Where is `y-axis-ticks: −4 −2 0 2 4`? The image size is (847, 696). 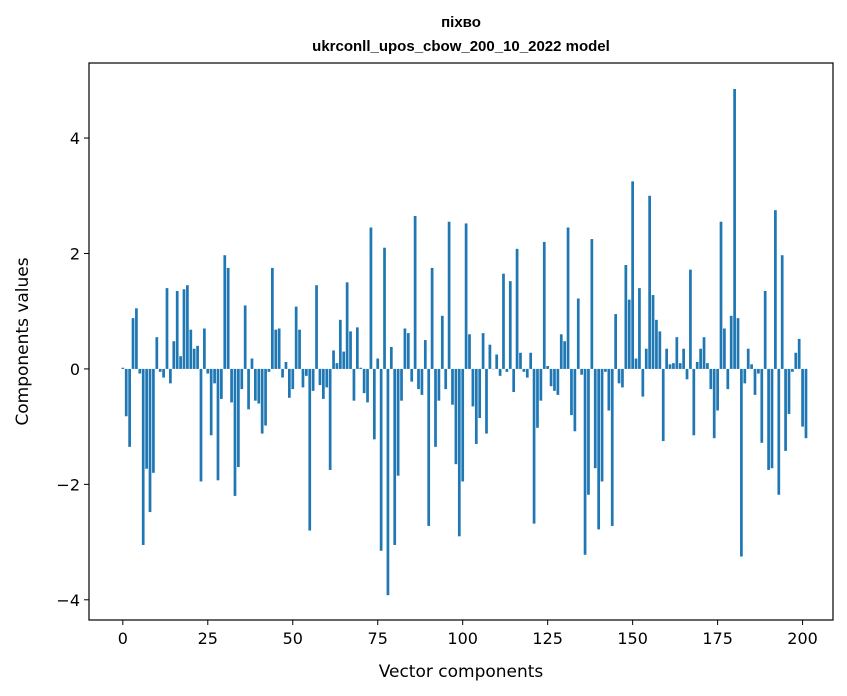
y-axis-ticks: −4 −2 0 2 4 is located at coordinates (72, 369).